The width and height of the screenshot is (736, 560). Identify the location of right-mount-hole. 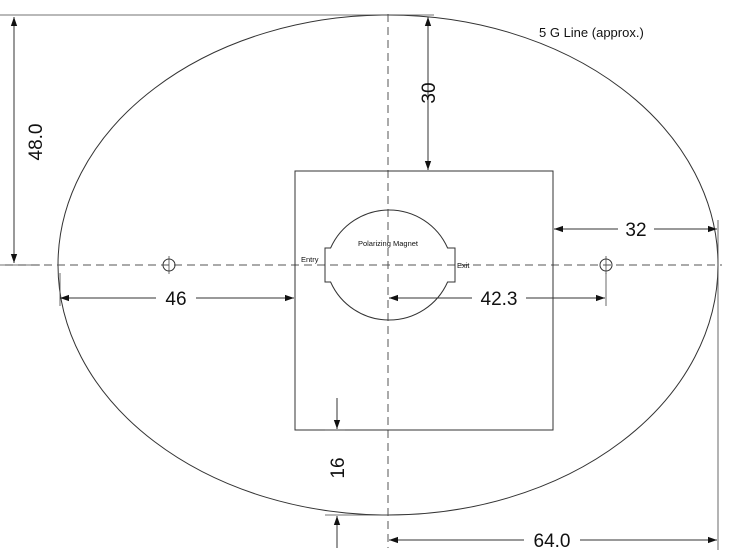
(606, 265).